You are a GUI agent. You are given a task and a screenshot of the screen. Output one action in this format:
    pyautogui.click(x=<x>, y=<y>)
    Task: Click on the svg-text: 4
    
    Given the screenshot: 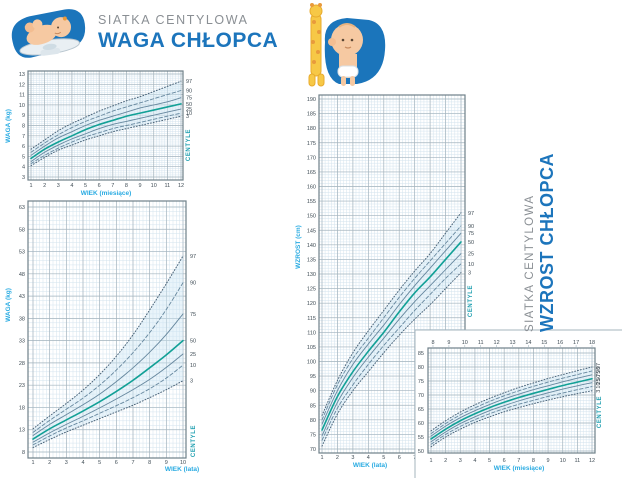 What is the action you would take?
    pyautogui.click(x=474, y=461)
    